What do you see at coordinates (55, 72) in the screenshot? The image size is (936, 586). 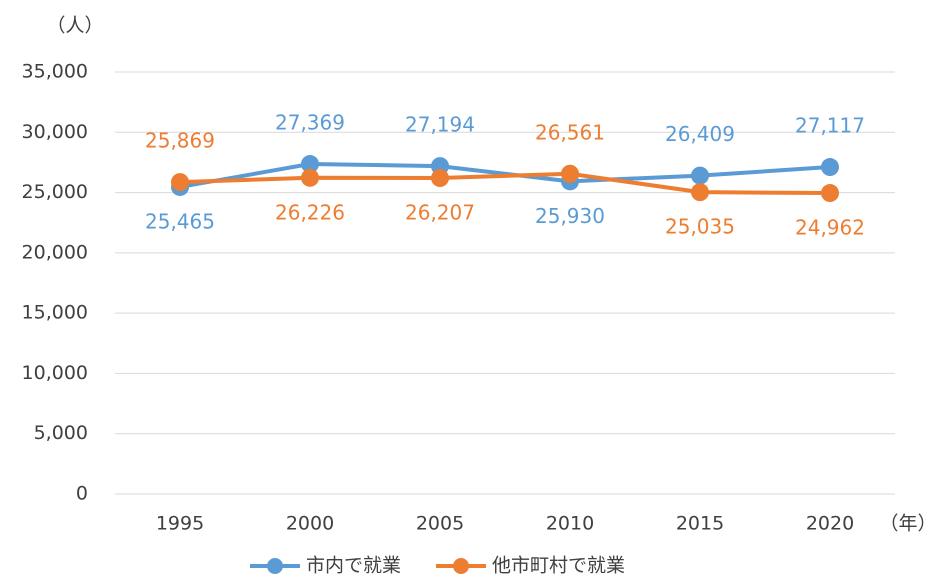 I see `y-tick-label: 35,000` at bounding box center [55, 72].